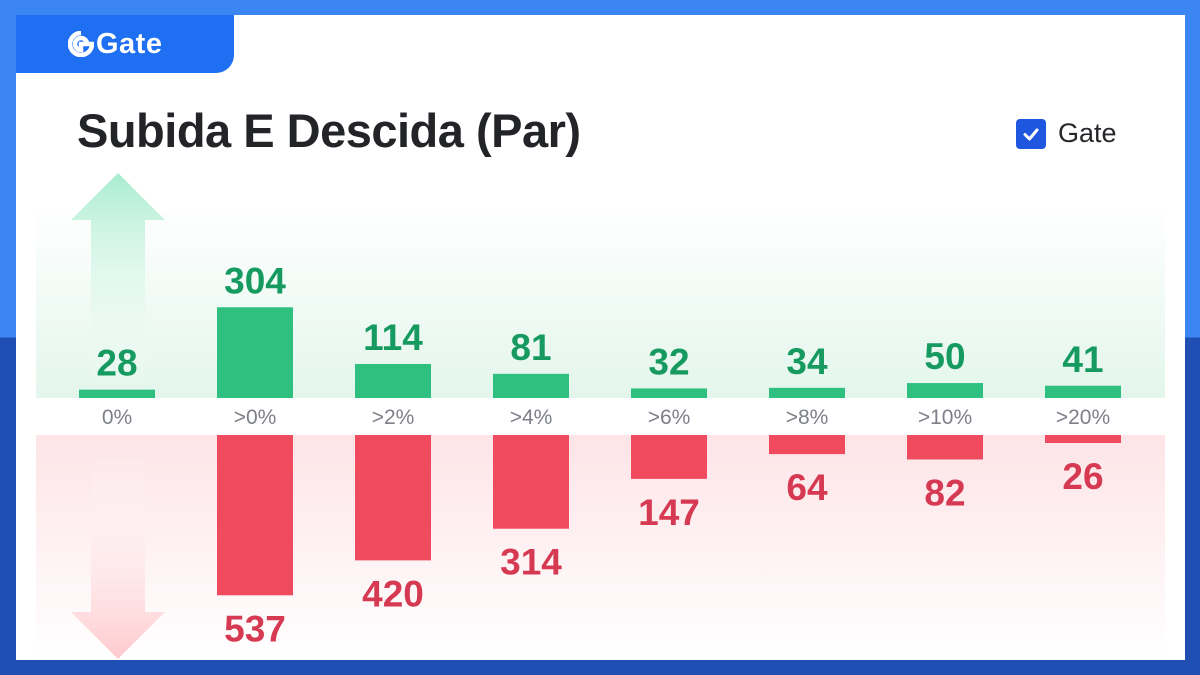 The image size is (1200, 675). Describe the element at coordinates (669, 417) in the screenshot. I see `category-label: >6%` at that location.